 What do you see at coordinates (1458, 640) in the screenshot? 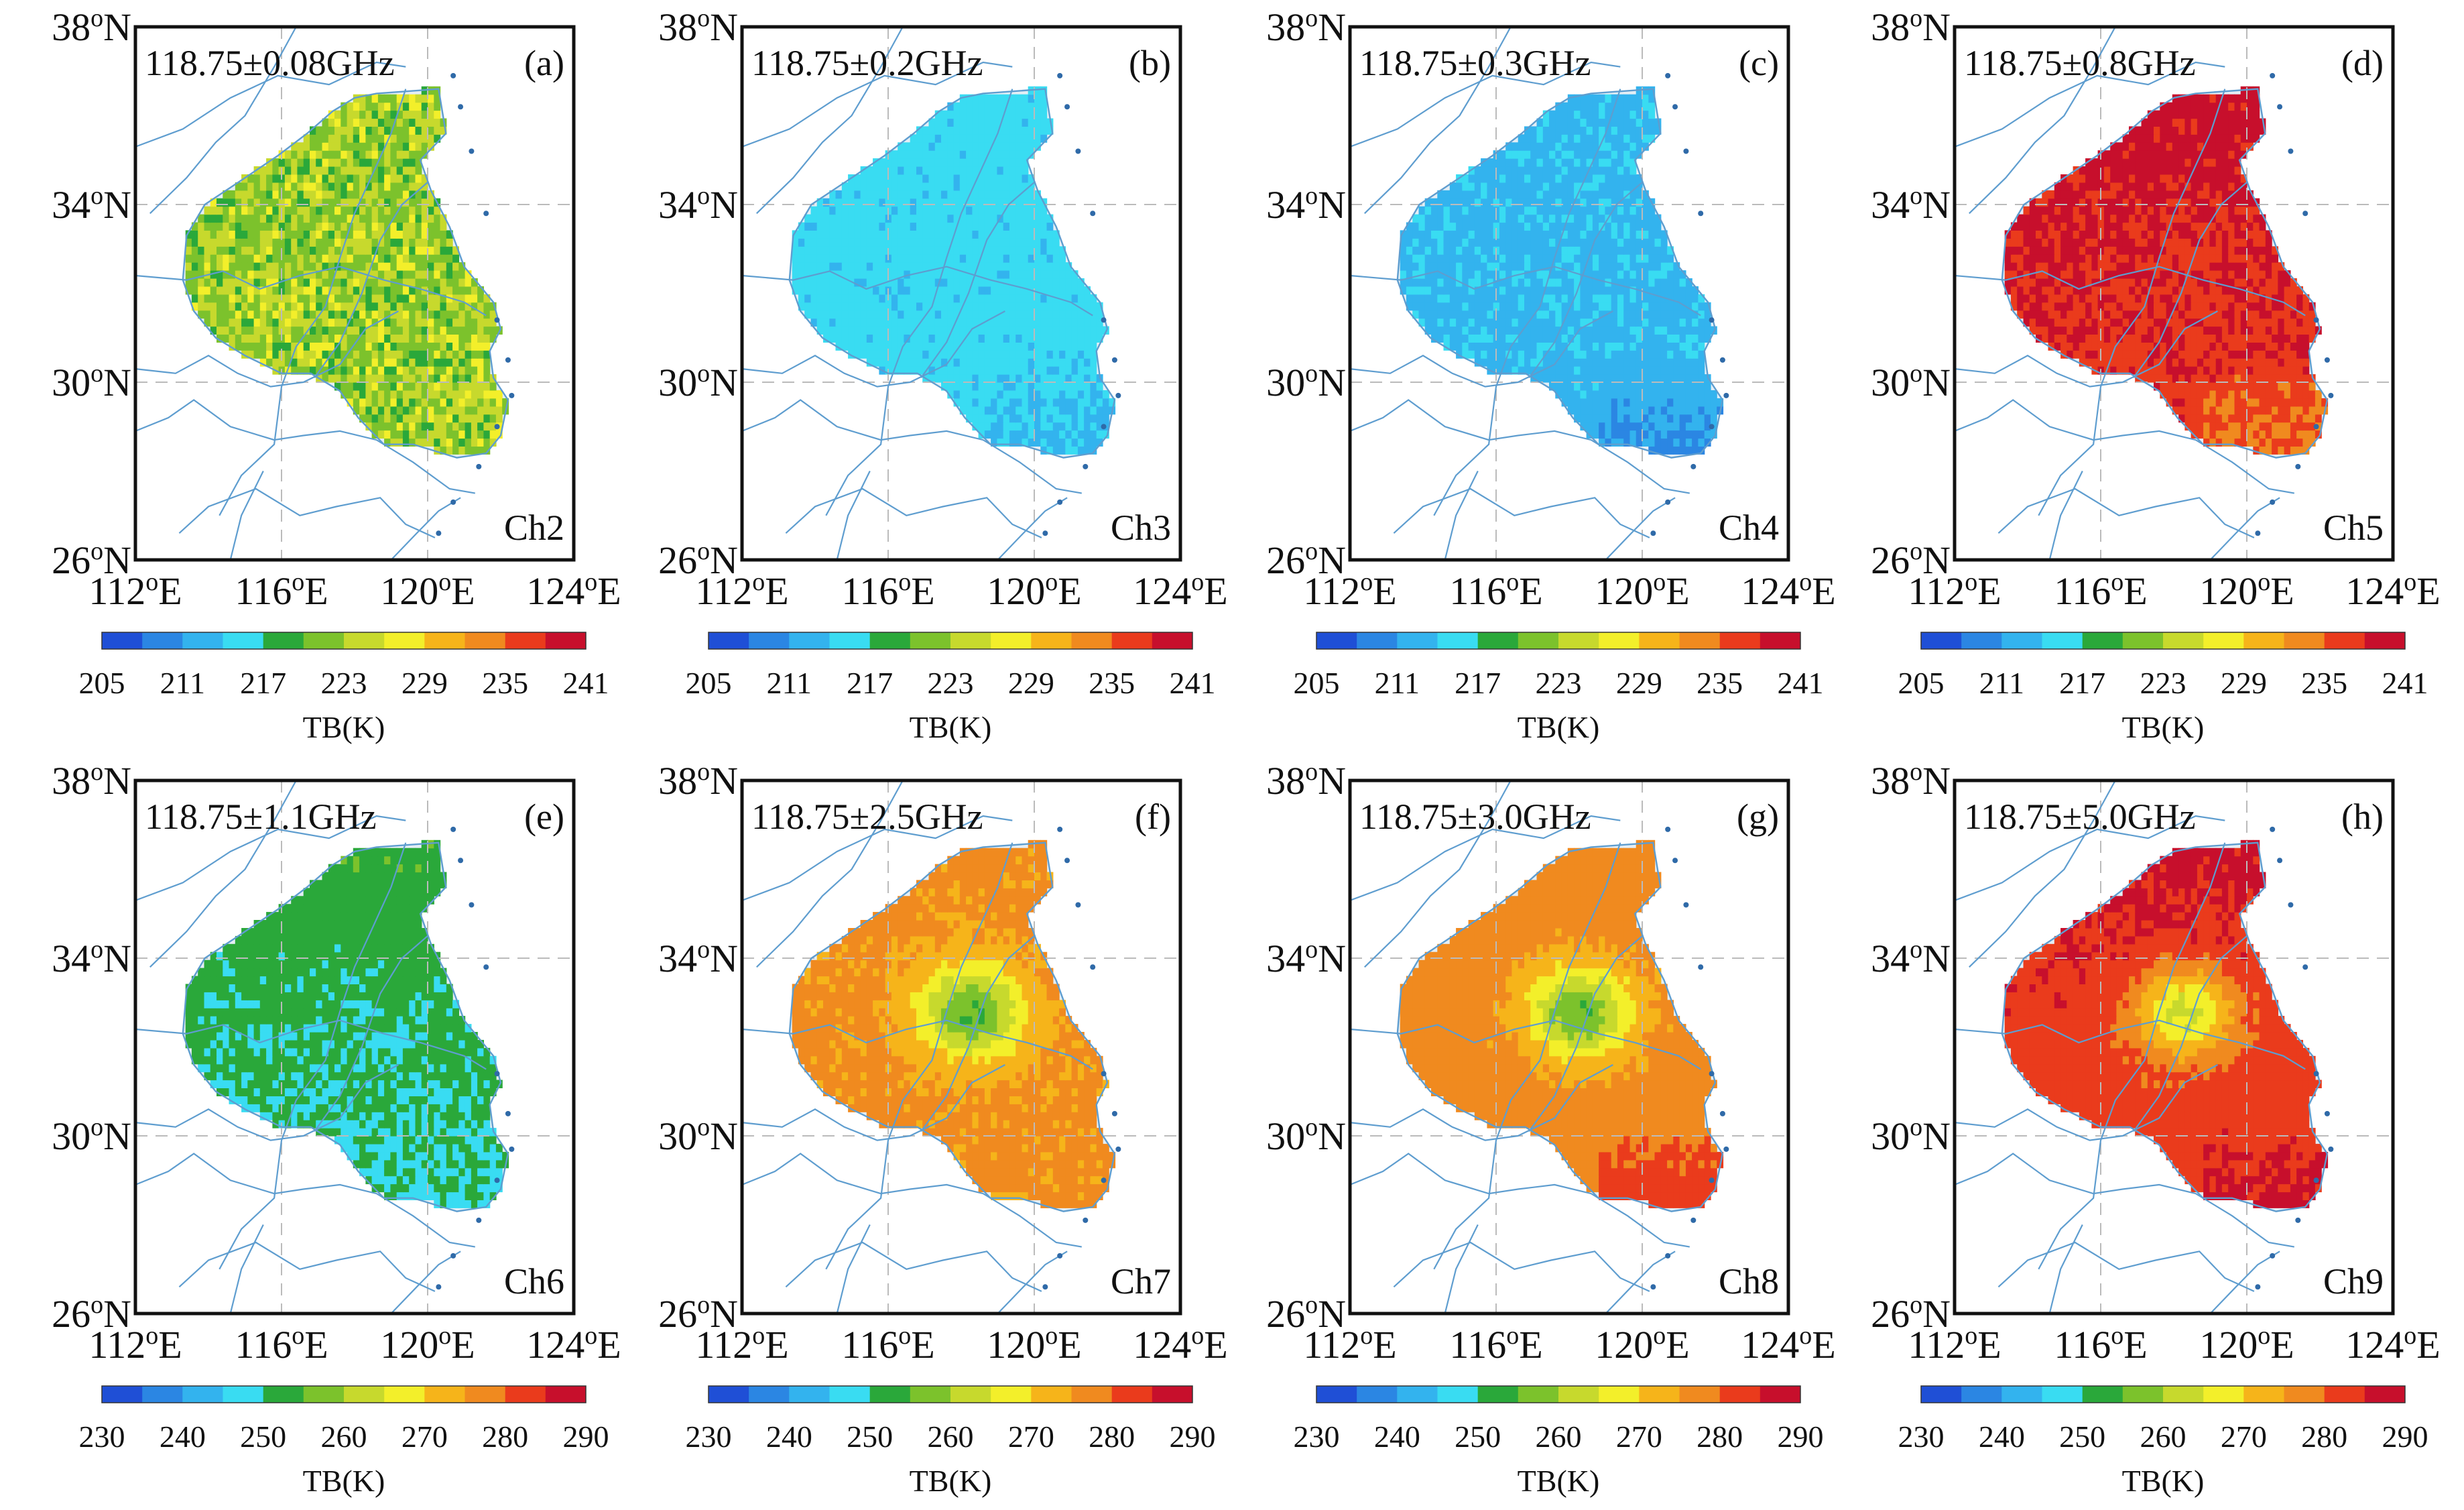
I see `colorbar-segment` at bounding box center [1458, 640].